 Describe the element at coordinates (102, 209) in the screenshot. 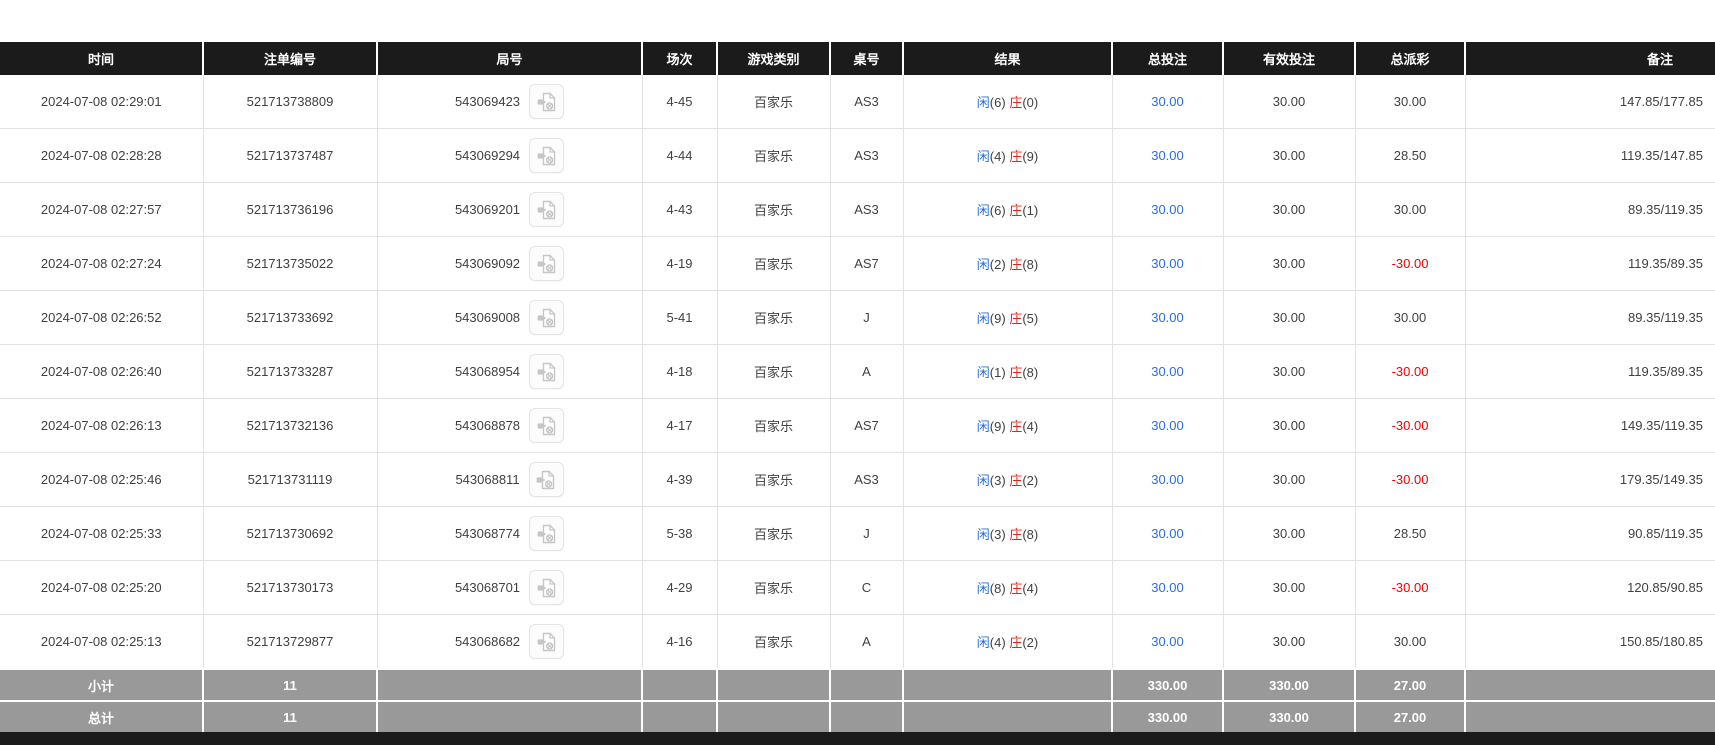

I see `cell-time: 2024-07-08 02:27:57` at that location.